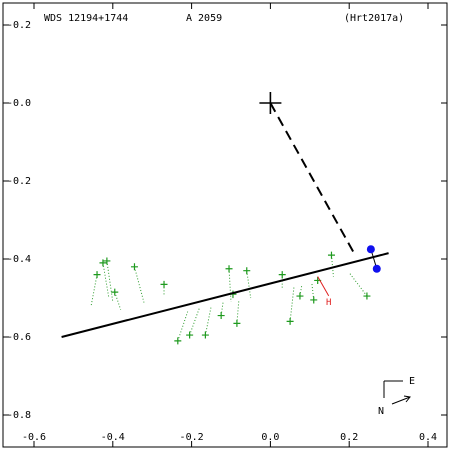  I want to click on x-tick-label: -0.2, so click(192, 437).